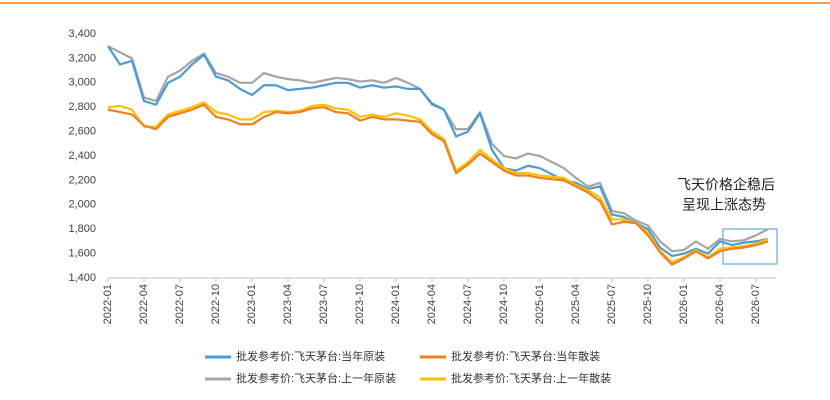  I want to click on x-tick-label: 2023-04, so click(288, 304).